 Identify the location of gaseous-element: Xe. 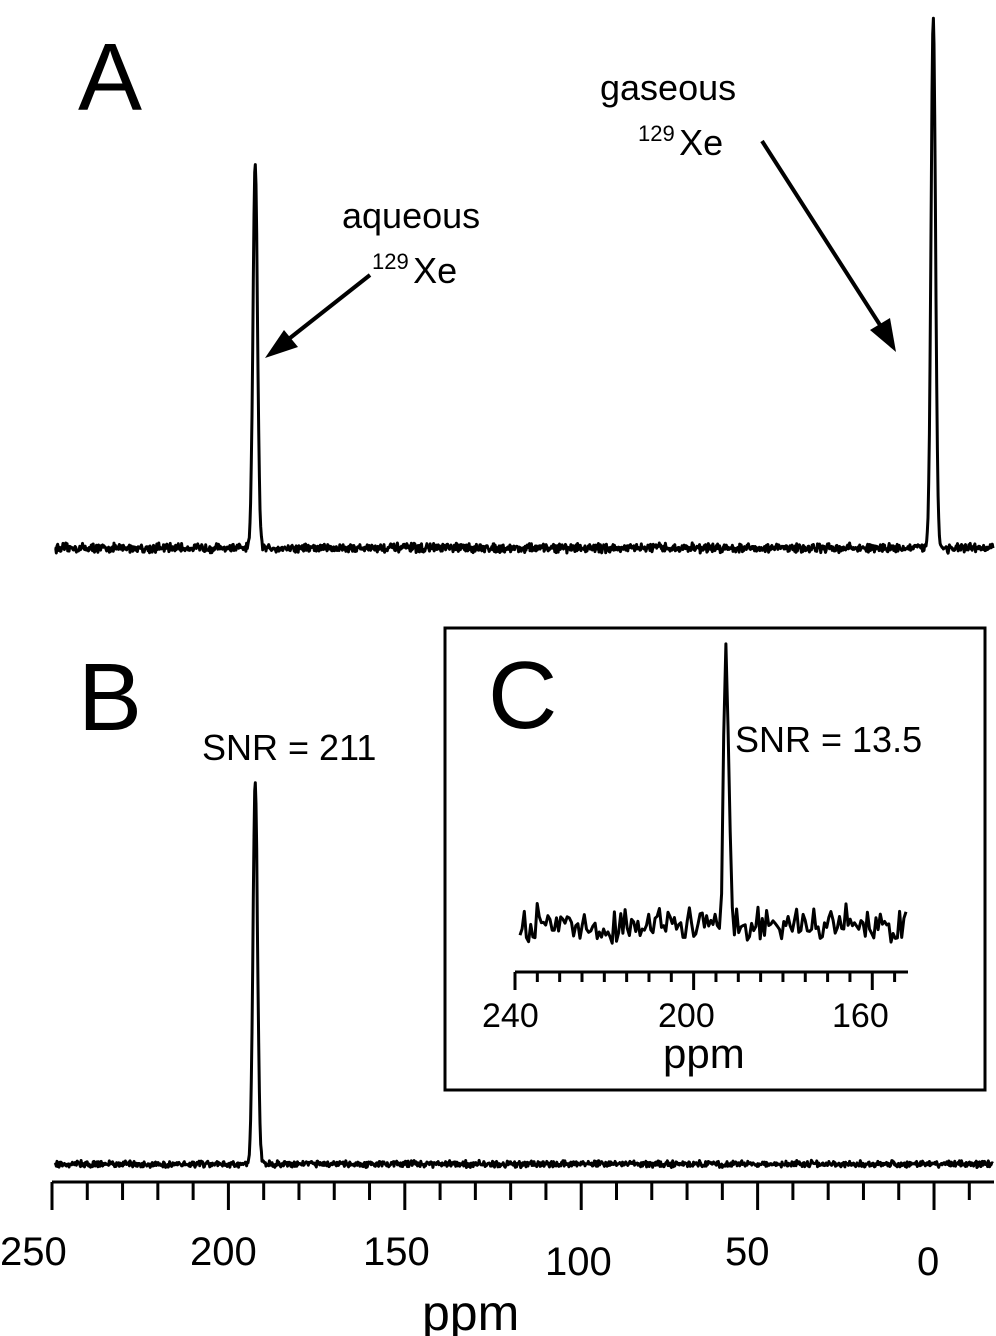
(701, 142).